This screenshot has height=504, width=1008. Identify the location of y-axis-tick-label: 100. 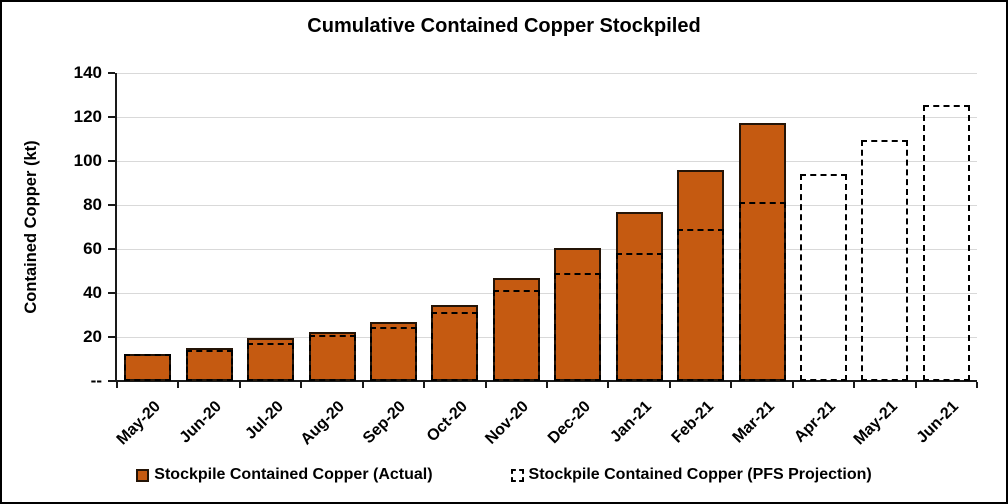
(87, 160).